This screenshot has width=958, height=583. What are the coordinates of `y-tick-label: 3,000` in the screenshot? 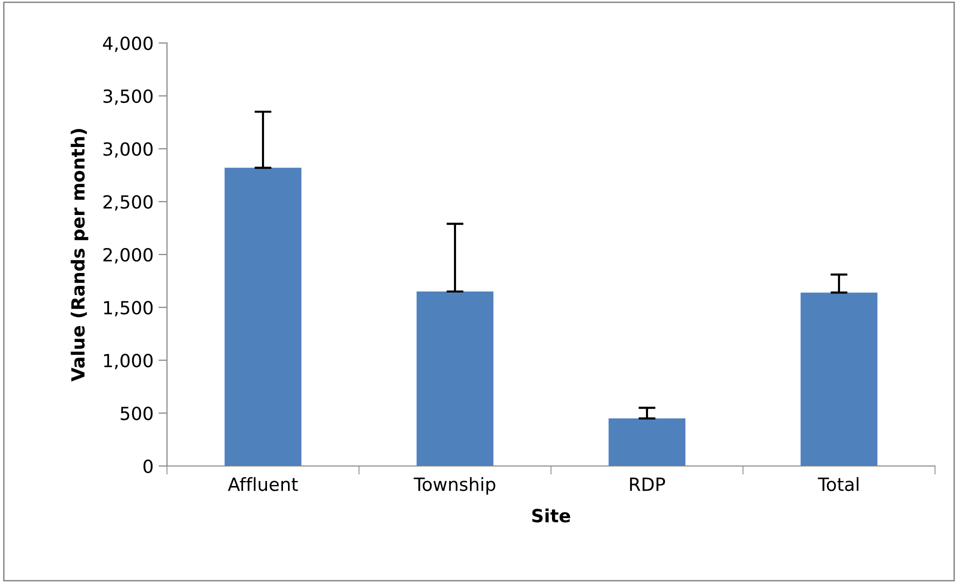 It's located at (128, 150).